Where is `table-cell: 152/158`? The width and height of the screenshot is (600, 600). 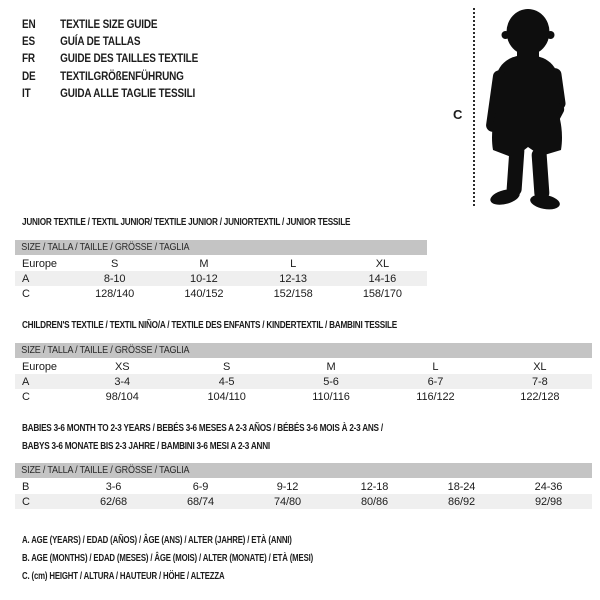 table-cell: 152/158 is located at coordinates (293, 293).